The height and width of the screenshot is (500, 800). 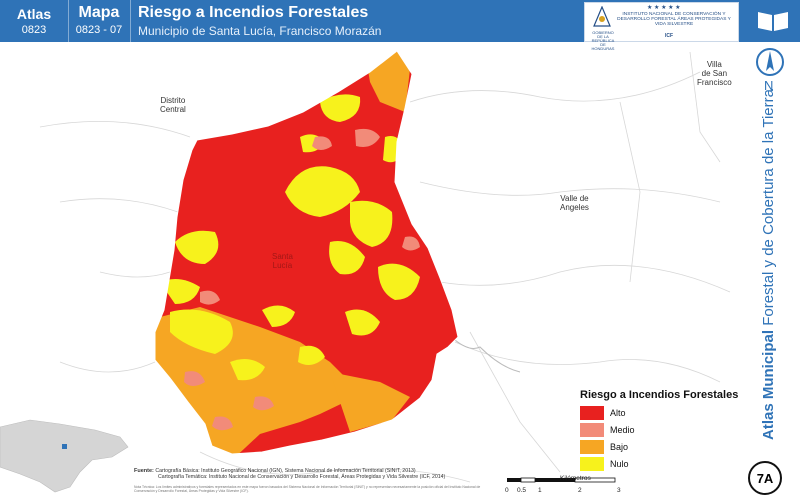 I want to click on legend-item-nulo: Nulo, so click(x=659, y=464).